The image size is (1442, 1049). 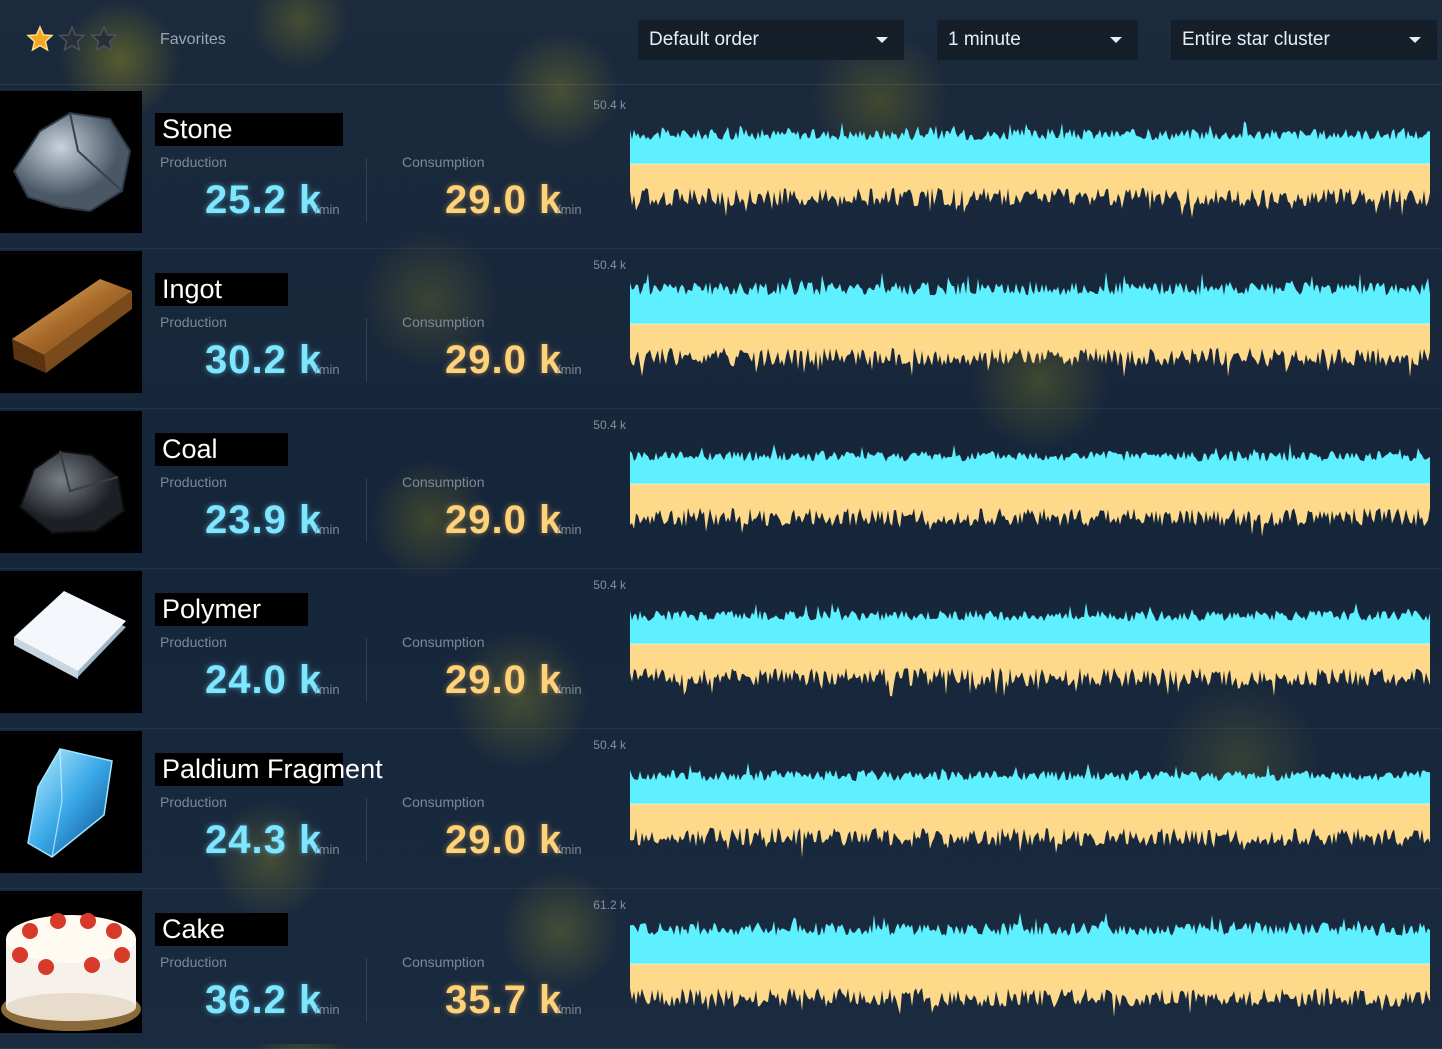 I want to click on time-range-select: 1 minute, so click(x=1037, y=40).